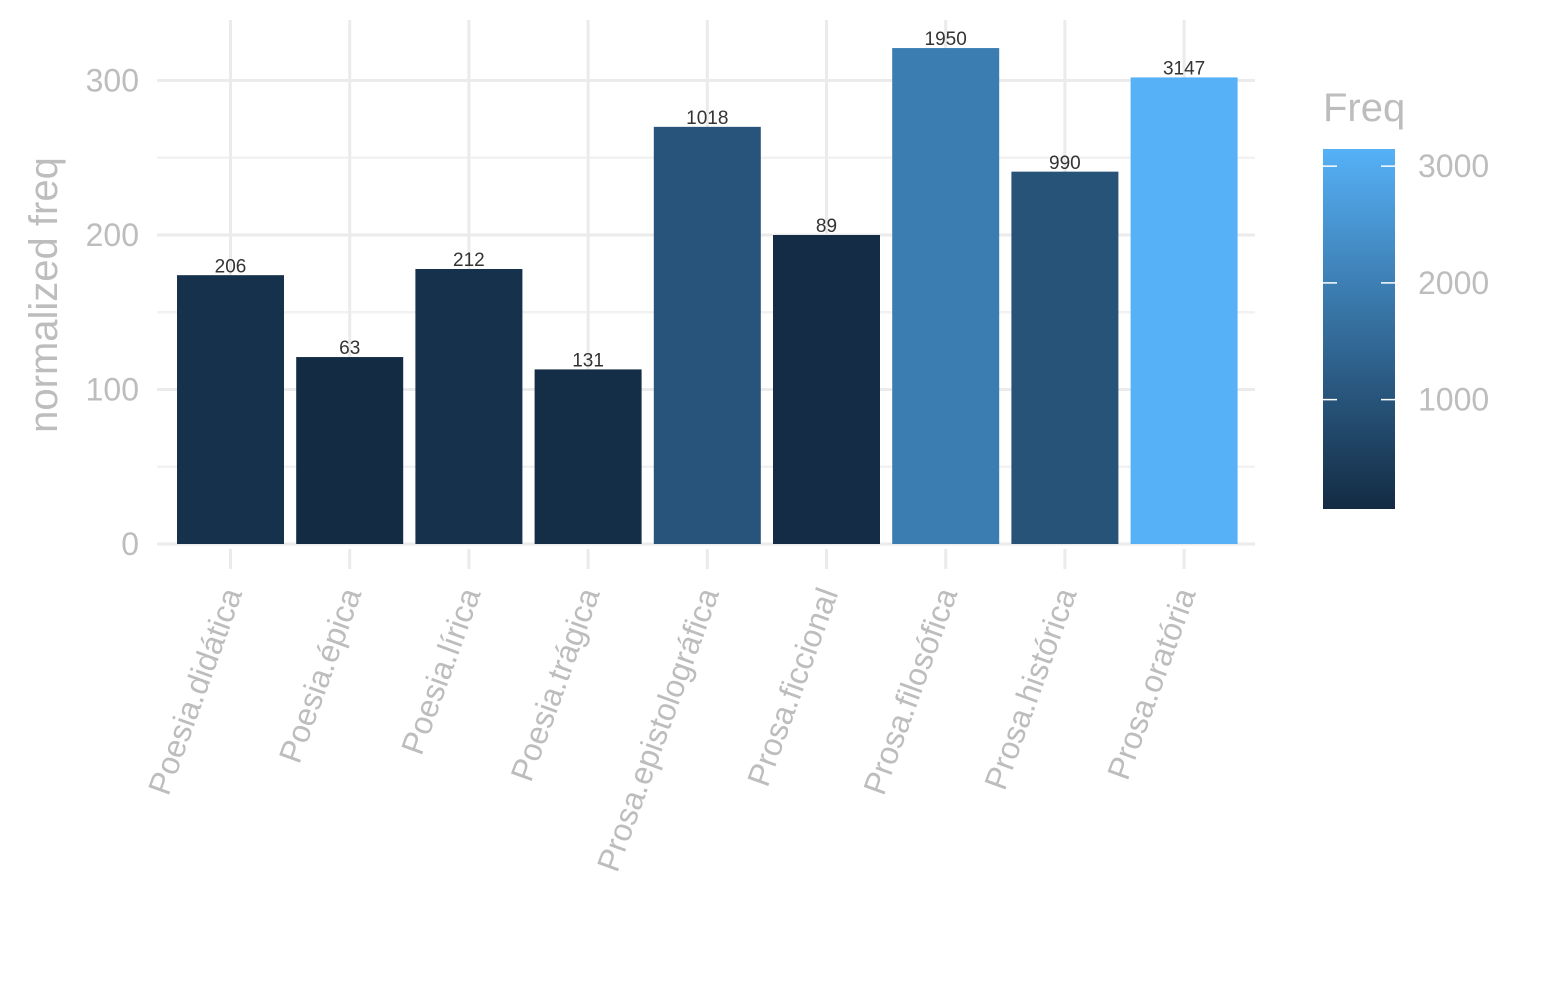 The width and height of the screenshot is (1545, 1000). Describe the element at coordinates (44, 295) in the screenshot. I see `y-axis-title: normalized freq` at that location.